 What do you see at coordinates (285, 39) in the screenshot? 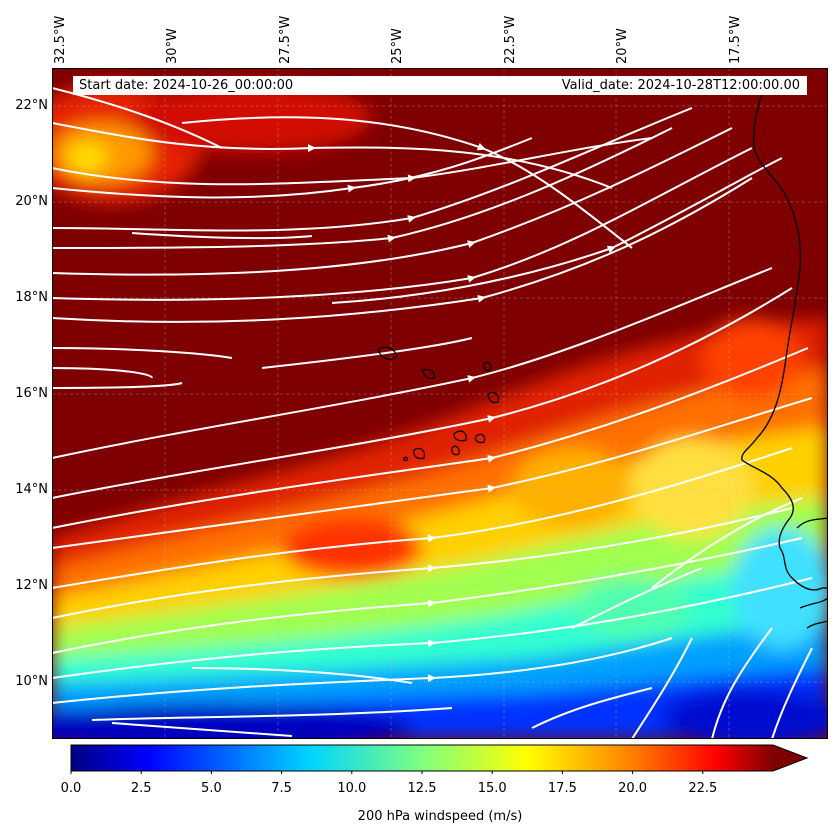
I see `longitude-label: 27.5°W` at bounding box center [285, 39].